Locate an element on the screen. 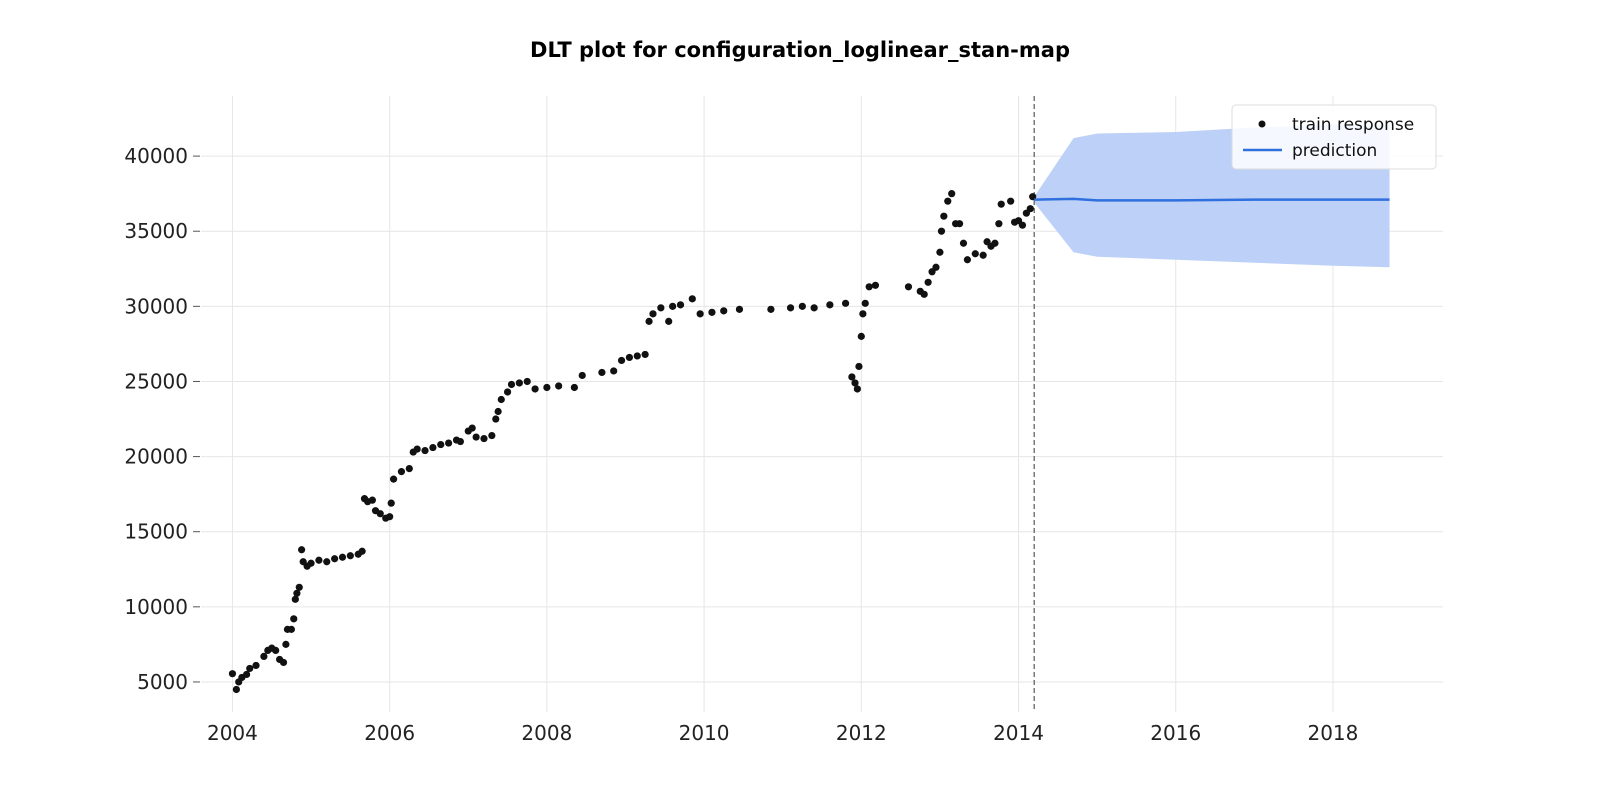 The image size is (1600, 800). x-tick-label: 2008 is located at coordinates (546, 733).